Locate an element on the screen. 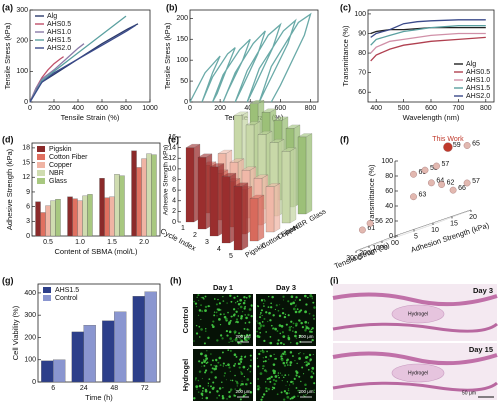 This screenshot has width=500, height=408. hydrogel is located at coordinates (418, 314).